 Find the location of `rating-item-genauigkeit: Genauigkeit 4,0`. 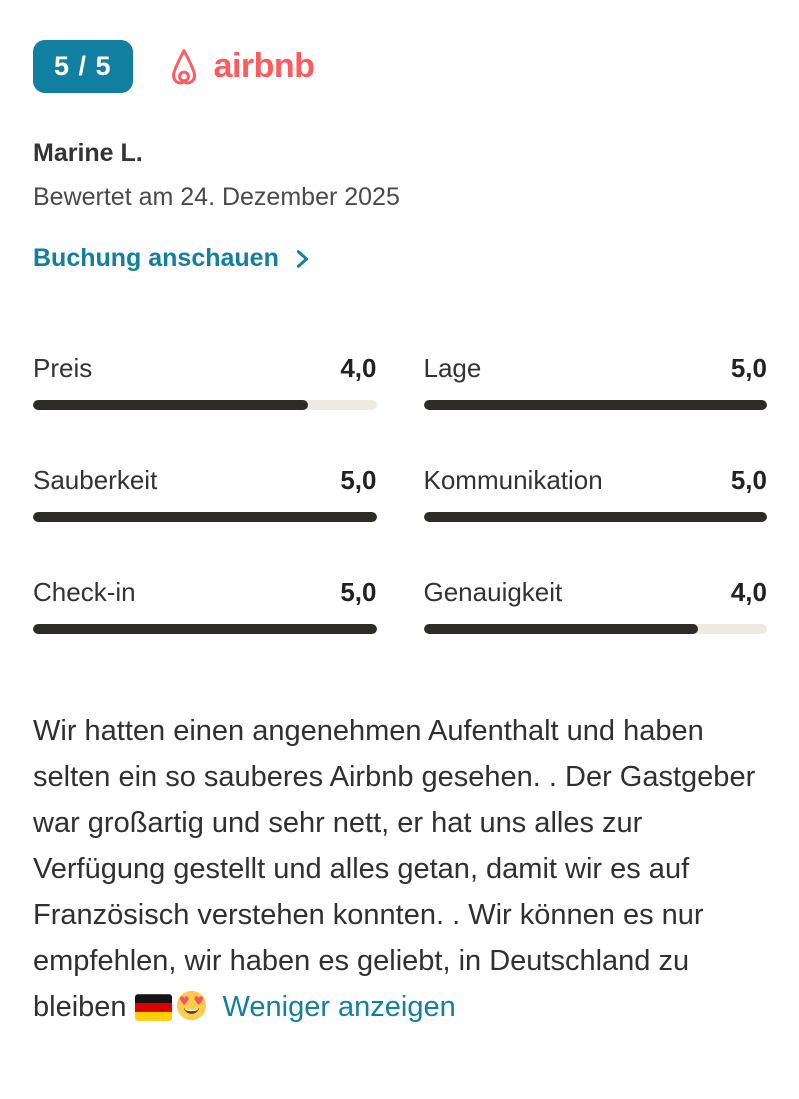

rating-item-genauigkeit: Genauigkeit 4,0 is located at coordinates (595, 605).